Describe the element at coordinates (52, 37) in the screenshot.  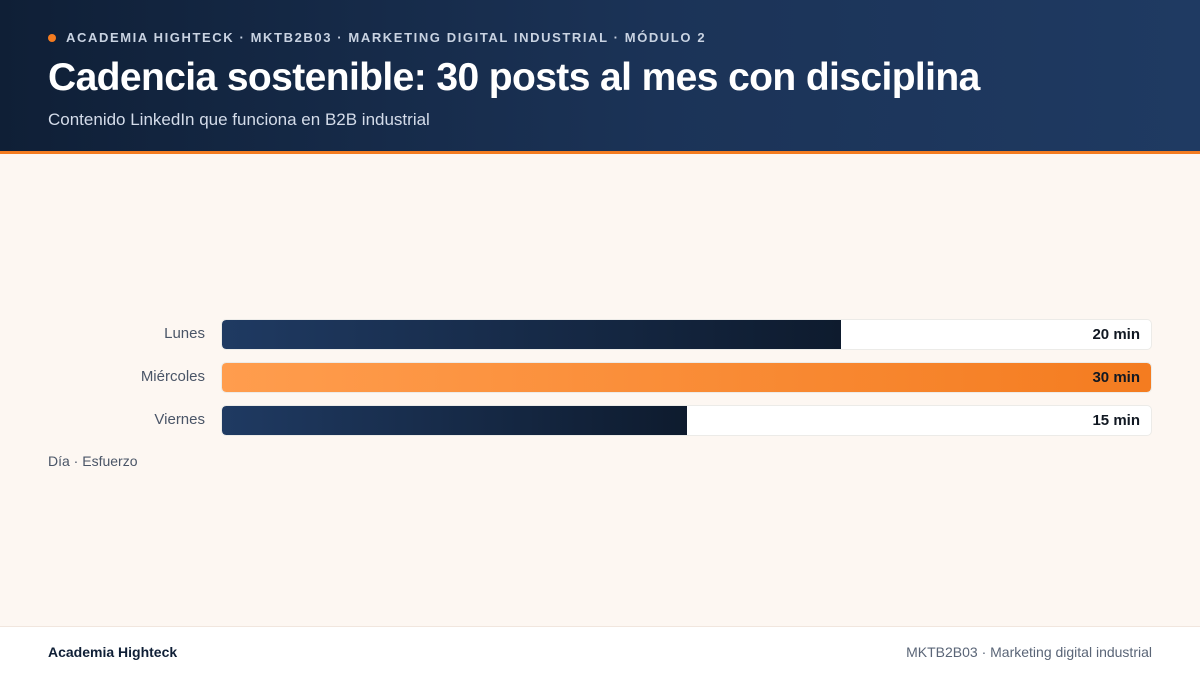
I see `accent-dot-icon` at that location.